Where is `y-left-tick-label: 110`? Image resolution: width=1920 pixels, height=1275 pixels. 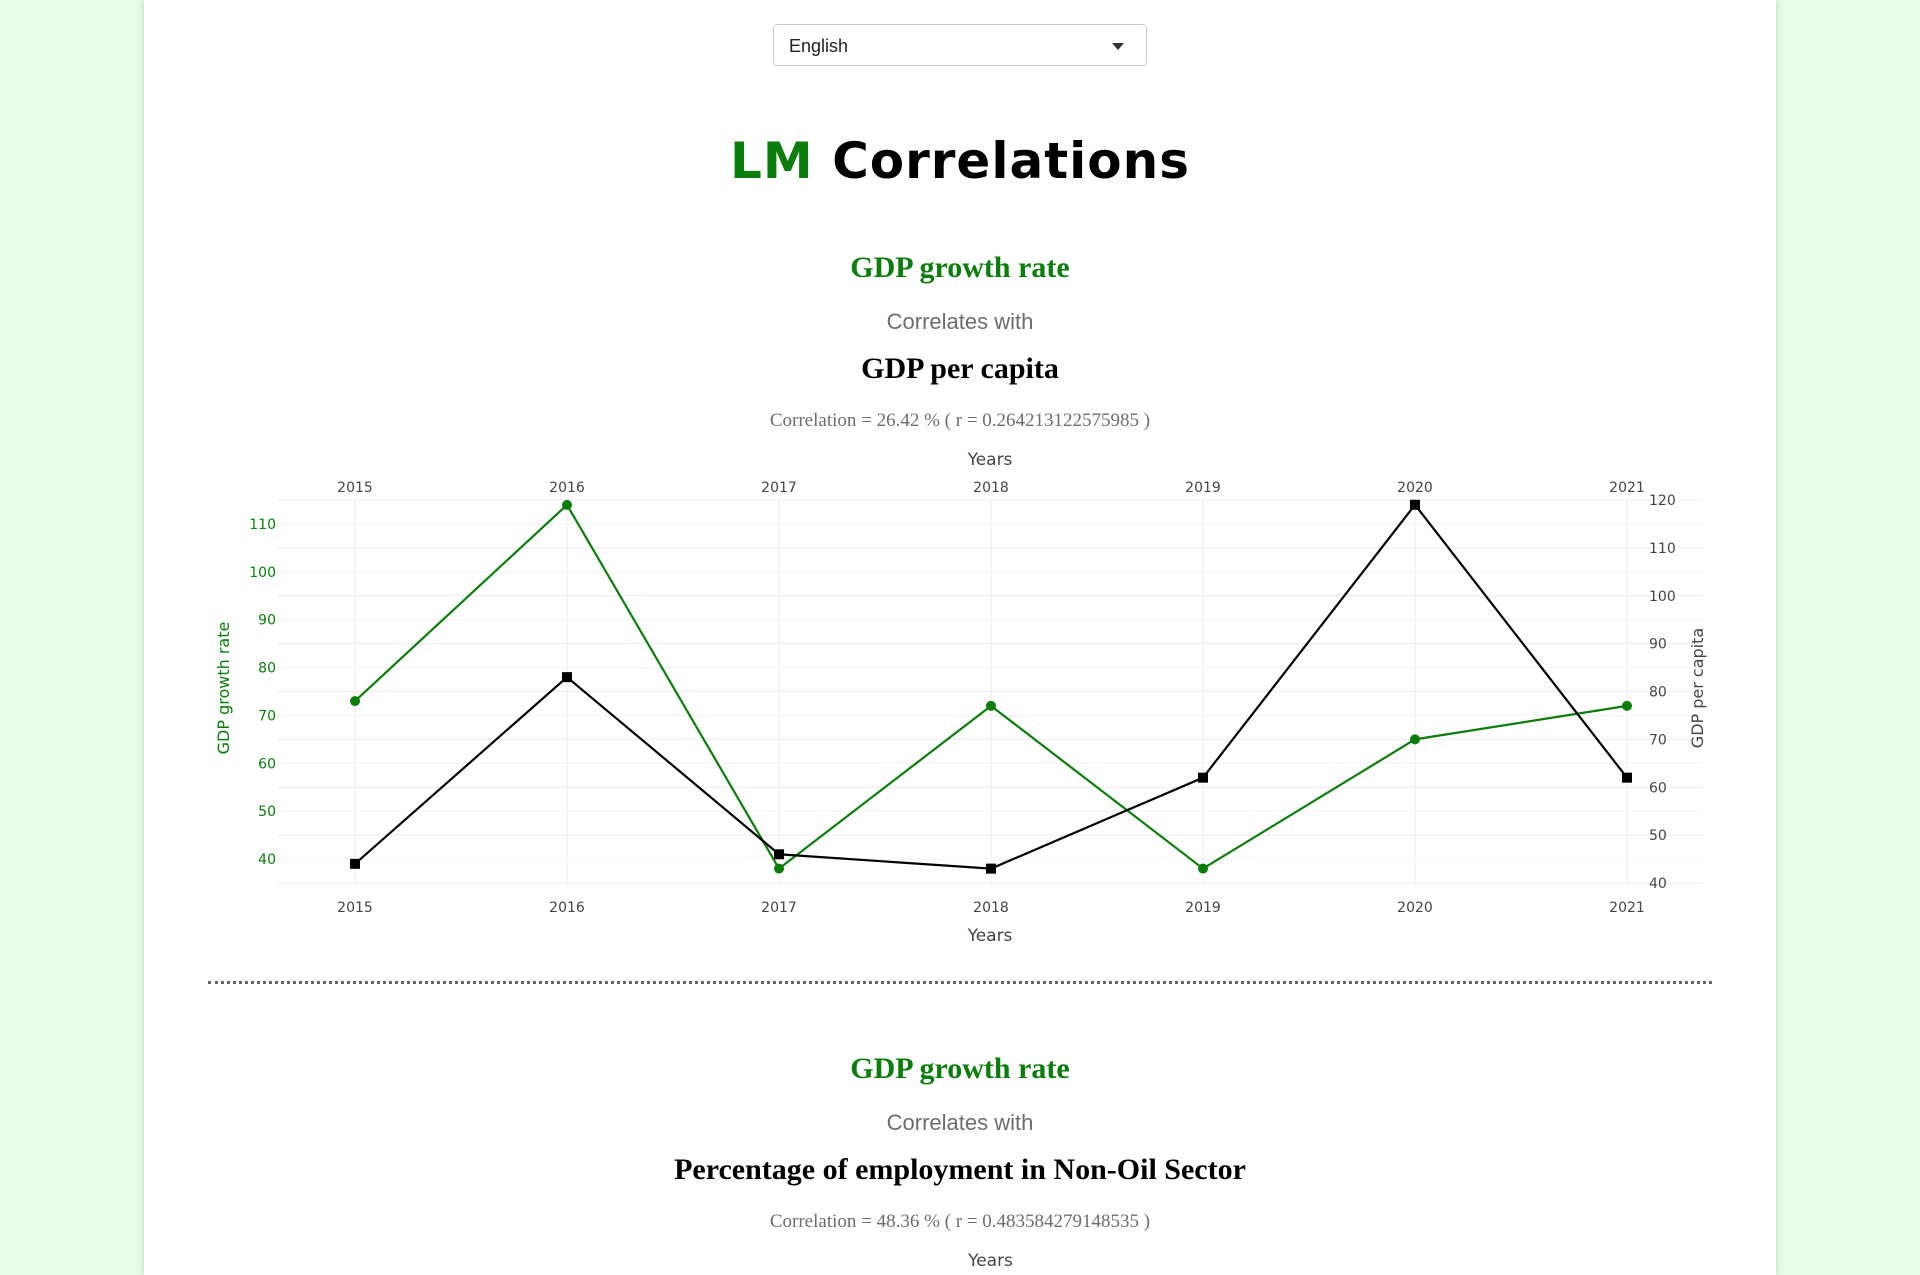
y-left-tick-label: 110 is located at coordinates (262, 525).